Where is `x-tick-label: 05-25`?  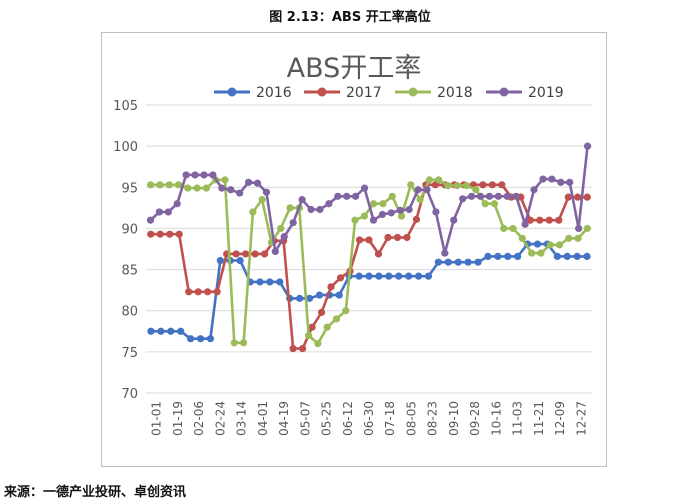 x-tick-label: 05-25 is located at coordinates (327, 418).